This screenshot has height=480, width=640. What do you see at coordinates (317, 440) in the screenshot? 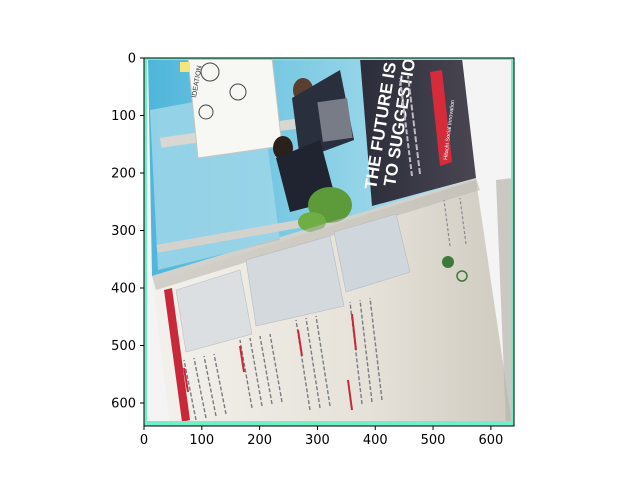
I see `x-tick-label: 300` at bounding box center [317, 440].